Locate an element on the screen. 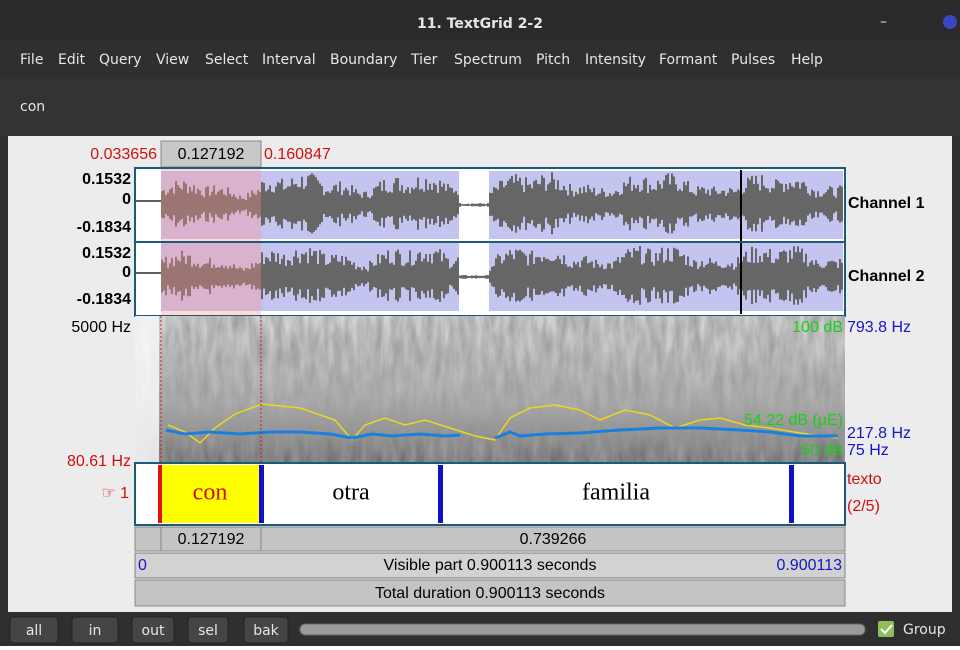 Image resolution: width=960 pixels, height=650 pixels. menu-item: Pulses is located at coordinates (753, 60).